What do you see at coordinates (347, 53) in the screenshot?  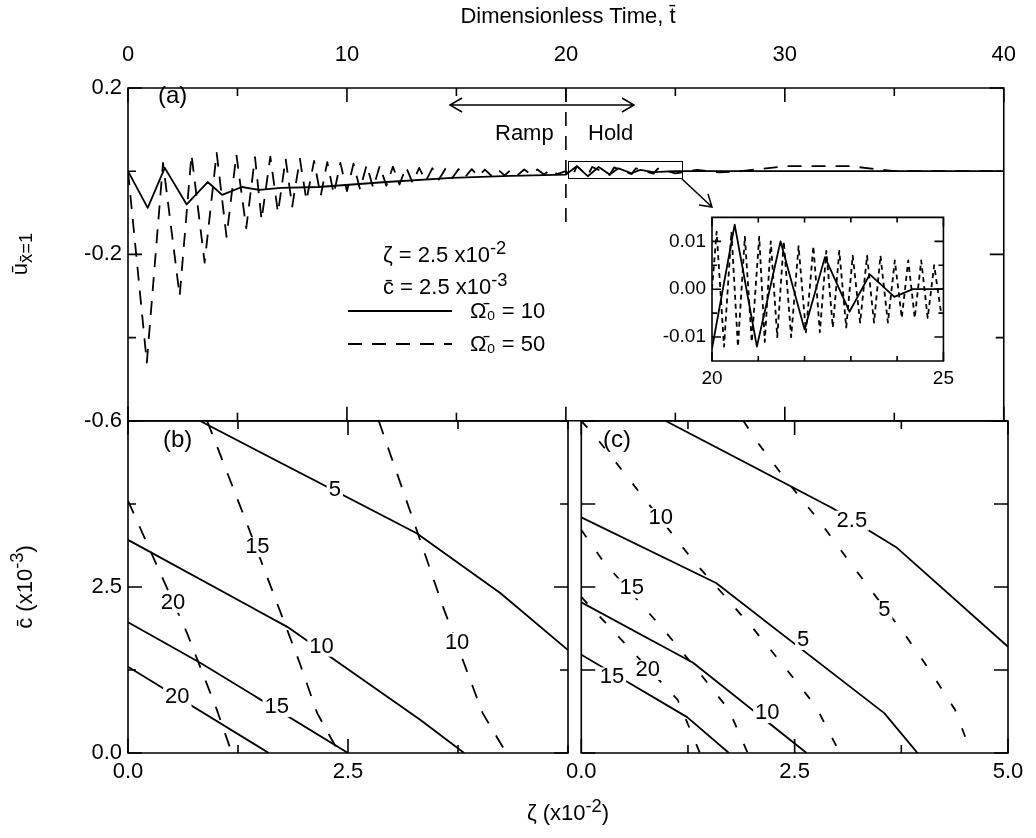 I see `x-tick-label: 10` at bounding box center [347, 53].